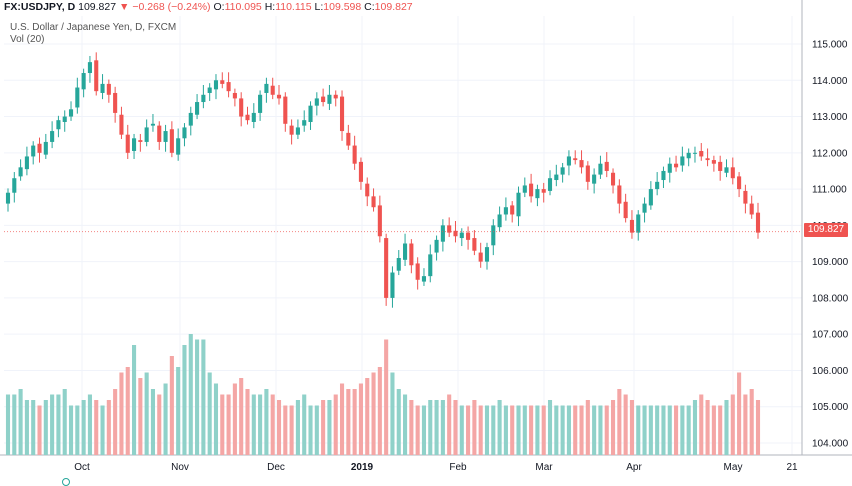  I want to click on y-tick-label: 108.000, so click(830, 298).